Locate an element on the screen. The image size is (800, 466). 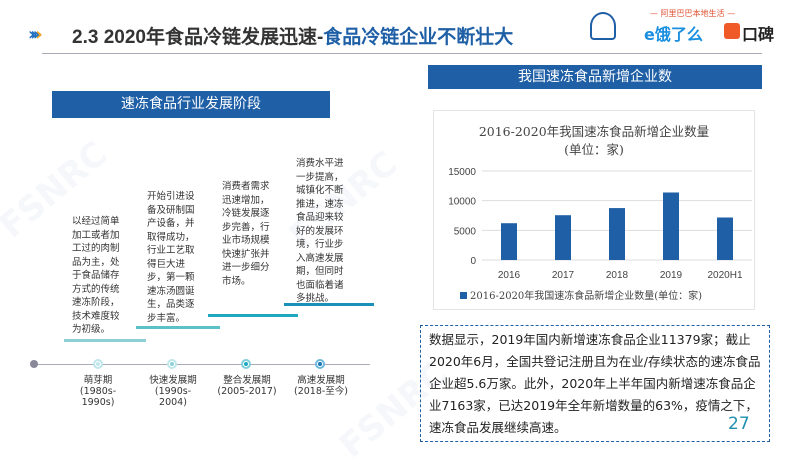
y-tick-label: 10000 is located at coordinates (462, 202).